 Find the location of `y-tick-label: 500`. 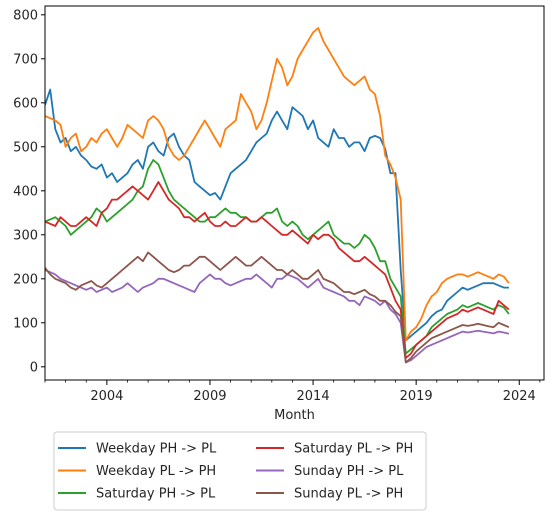

y-tick-label: 500 is located at coordinates (25, 147).